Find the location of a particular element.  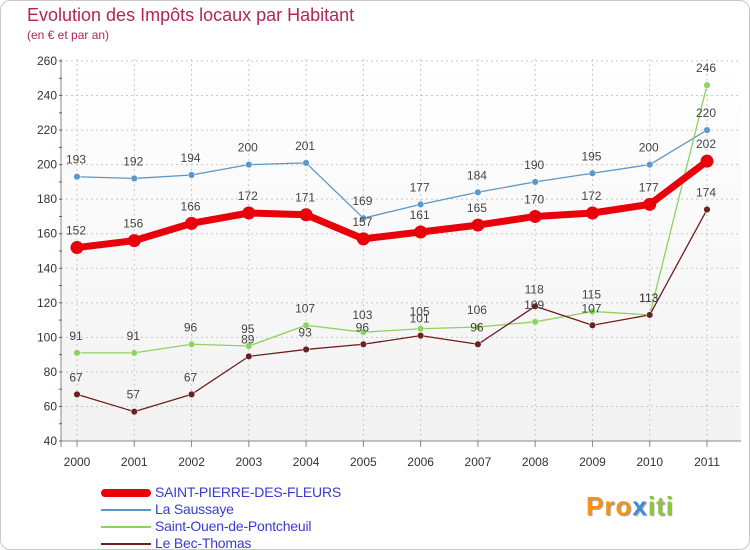

x-tick-label: 2001 is located at coordinates (134, 462).